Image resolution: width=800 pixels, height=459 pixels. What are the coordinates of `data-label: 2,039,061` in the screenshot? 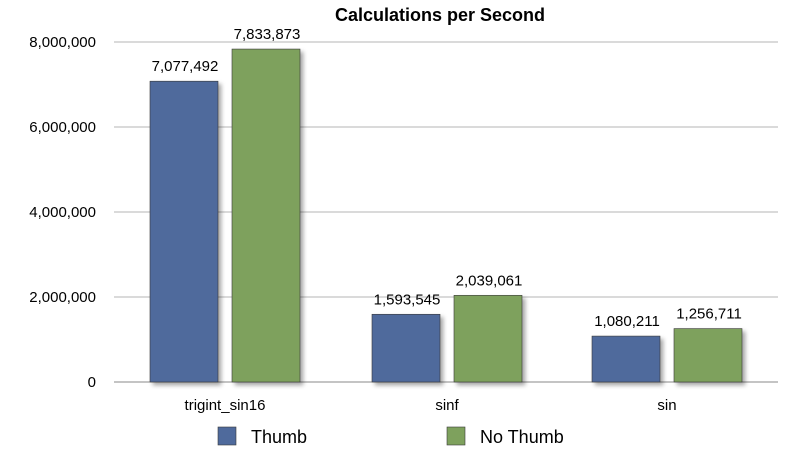 It's located at (489, 280).